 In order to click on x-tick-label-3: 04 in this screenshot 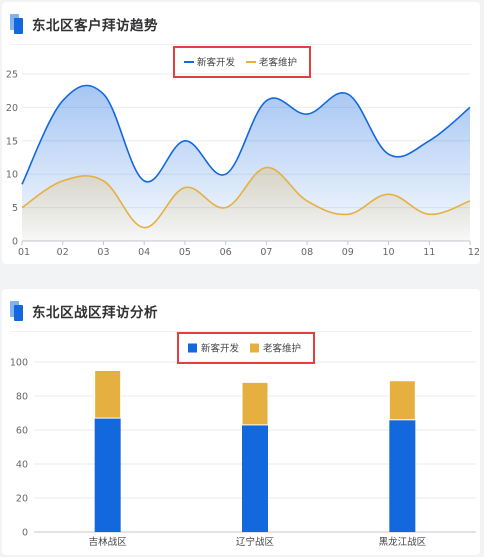, I will do `click(144, 252)`.